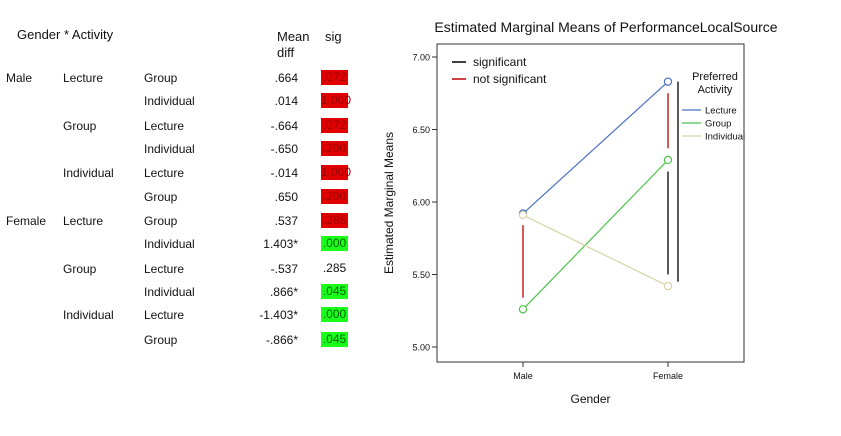 The image size is (841, 436). Describe the element at coordinates (595, 148) in the screenshot. I see `series-line-lecture` at that location.